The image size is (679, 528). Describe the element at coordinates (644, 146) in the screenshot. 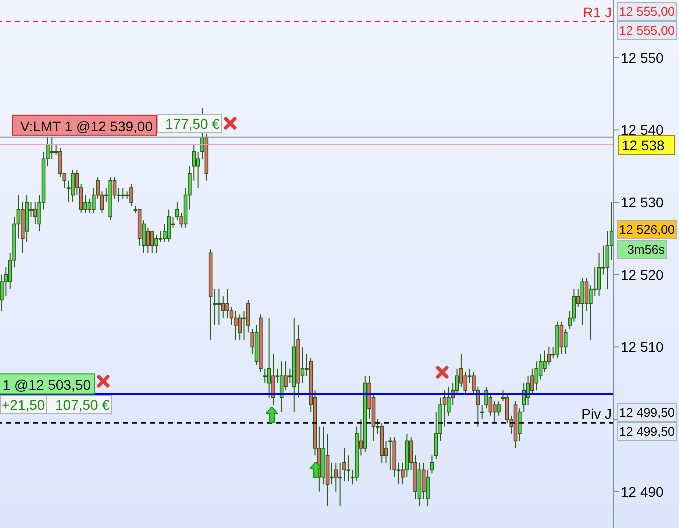

I see `ref-line-label: 12 538` at that location.